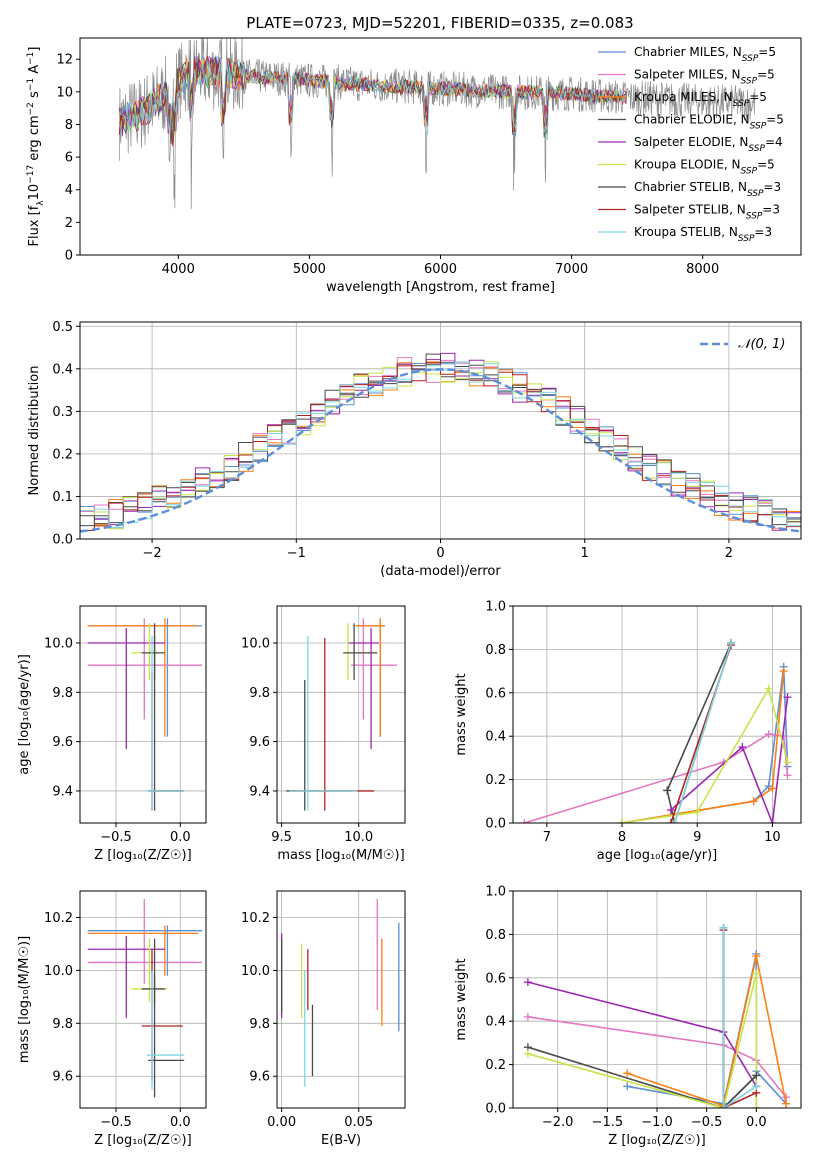 Image resolution: width=819 pixels, height=1170 pixels. What do you see at coordinates (64, 92) in the screenshot?
I see `y-tick-label: 10` at bounding box center [64, 92].